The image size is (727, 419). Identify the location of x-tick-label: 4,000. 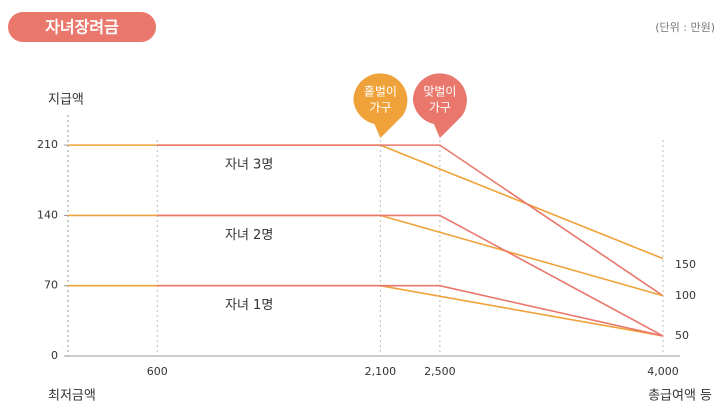
(663, 371).